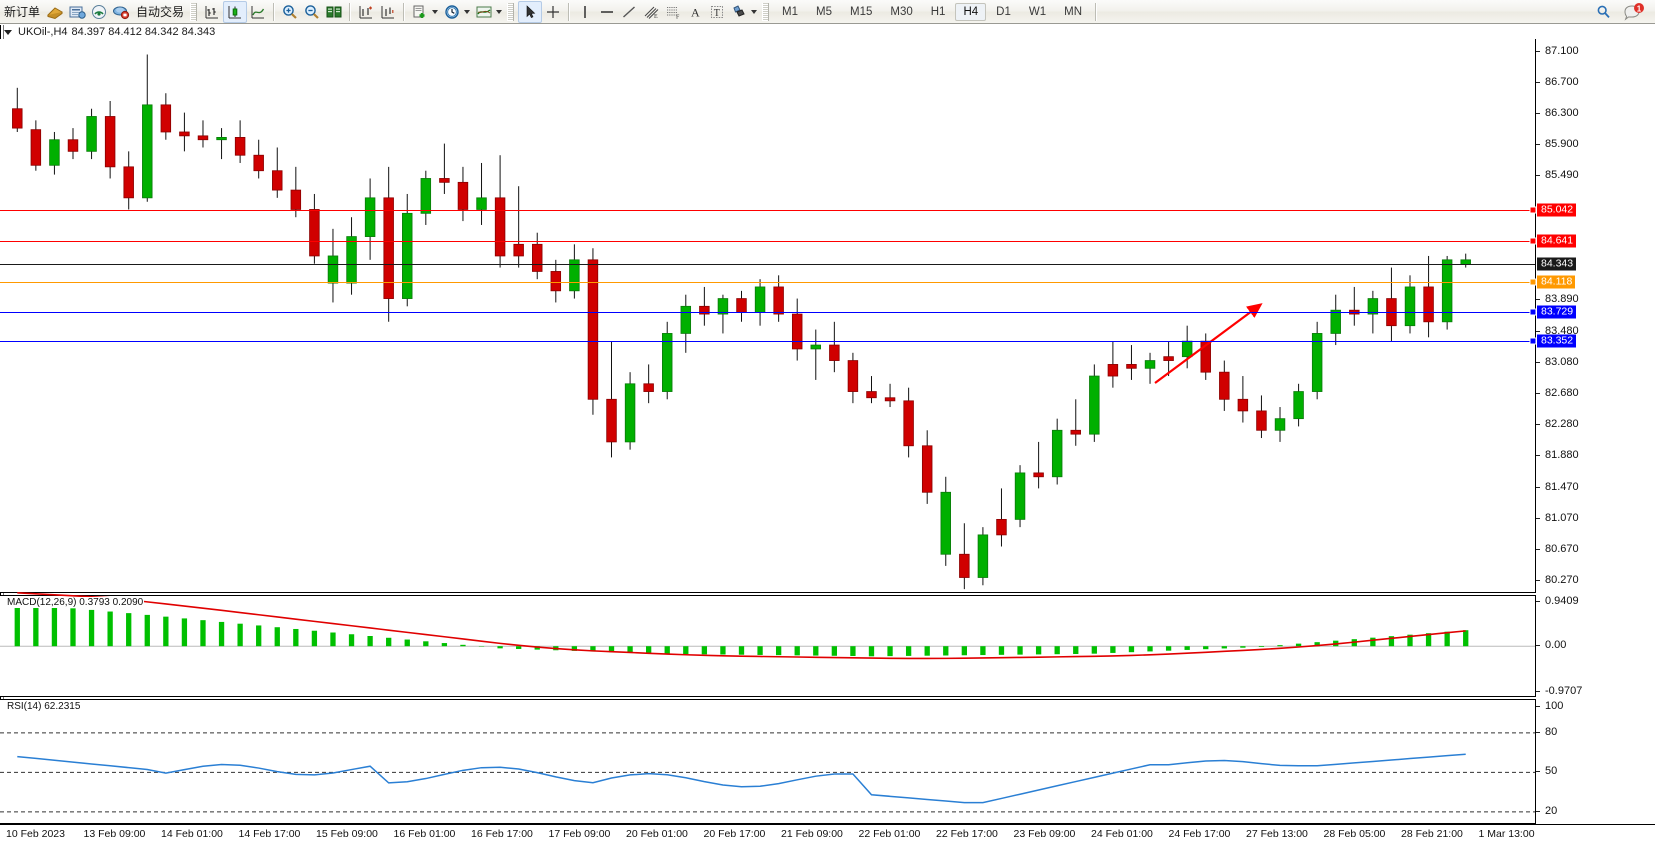  What do you see at coordinates (1003, 11) in the screenshot?
I see `timeframe-d1: D1` at bounding box center [1003, 11].